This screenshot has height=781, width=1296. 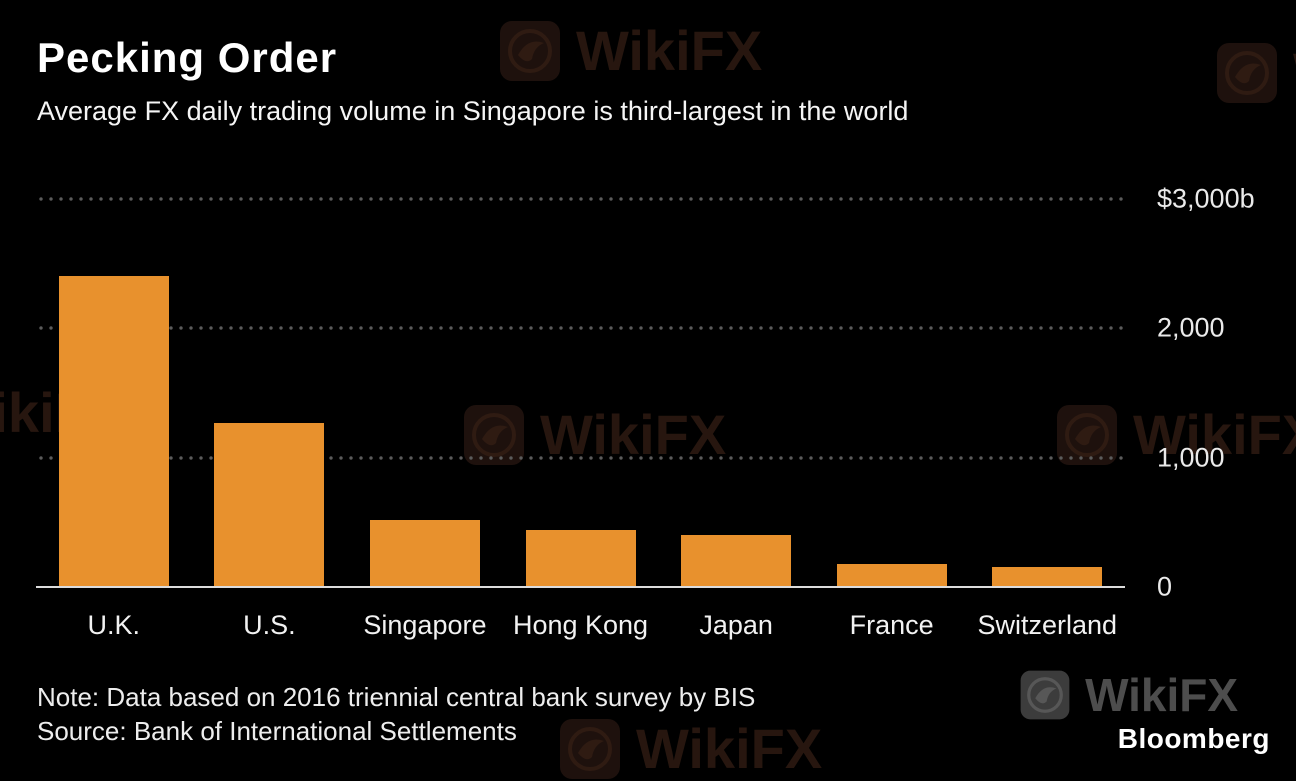 What do you see at coordinates (113, 431) in the screenshot?
I see `bar-u-k-` at bounding box center [113, 431].